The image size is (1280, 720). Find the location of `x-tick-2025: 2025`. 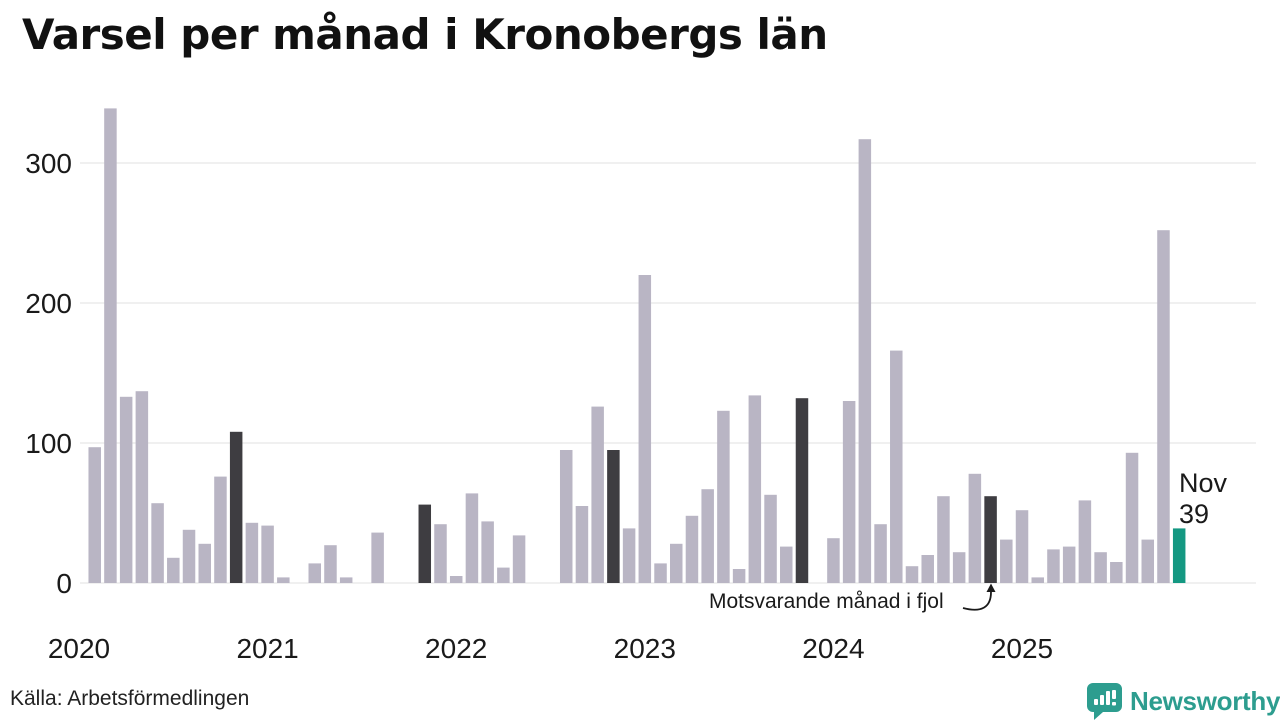

x-tick-2025: 2025 is located at coordinates (1022, 648).